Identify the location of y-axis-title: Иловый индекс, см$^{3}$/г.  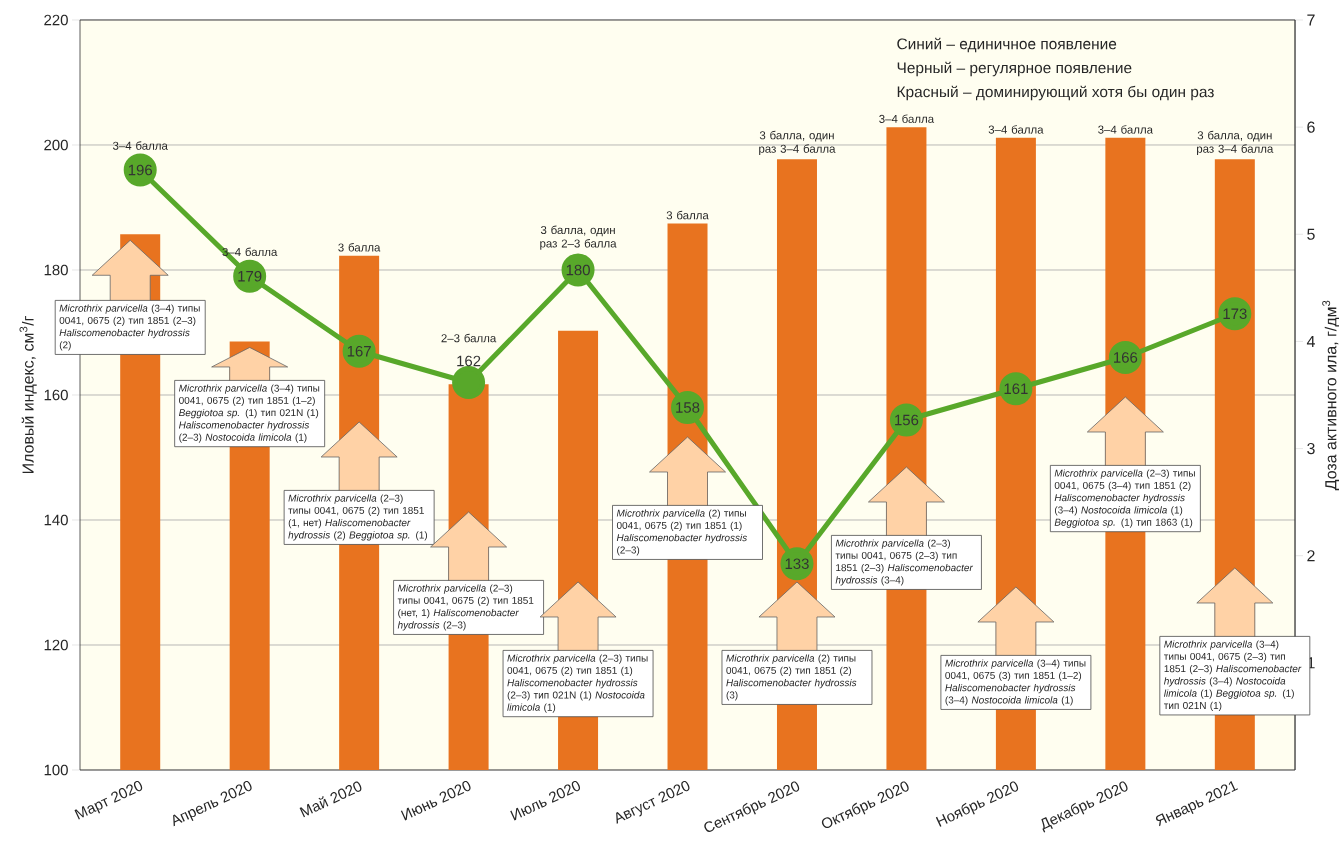
(28, 395).